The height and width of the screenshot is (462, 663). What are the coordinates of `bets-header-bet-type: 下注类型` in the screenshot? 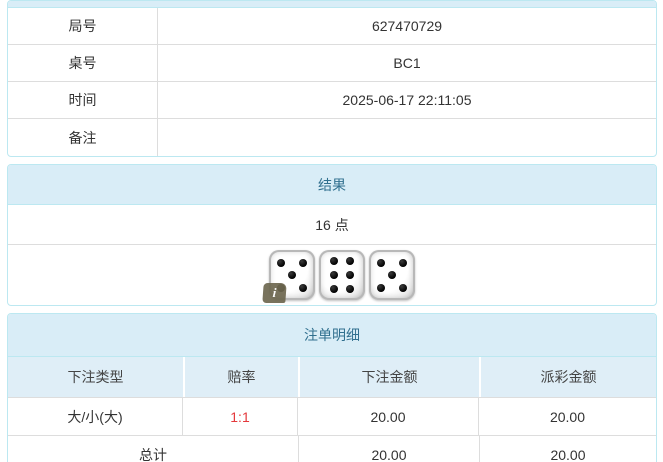 It's located at (95, 377).